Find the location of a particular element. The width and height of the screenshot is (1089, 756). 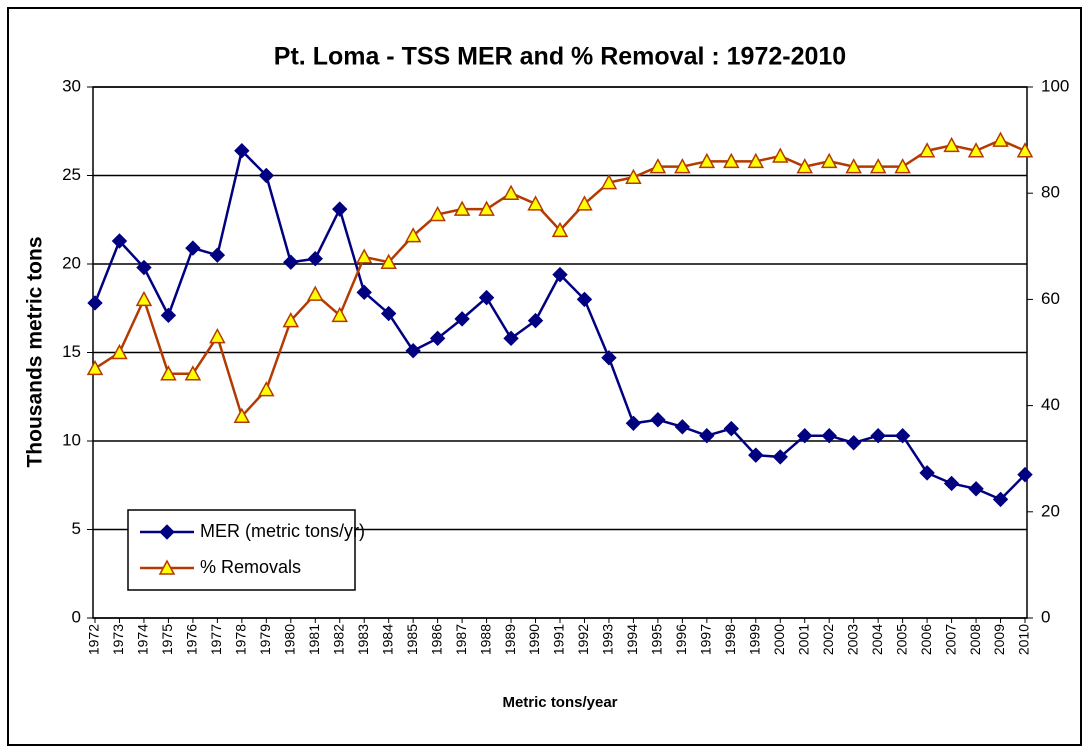

y2-tick-label: 60 is located at coordinates (1050, 298).